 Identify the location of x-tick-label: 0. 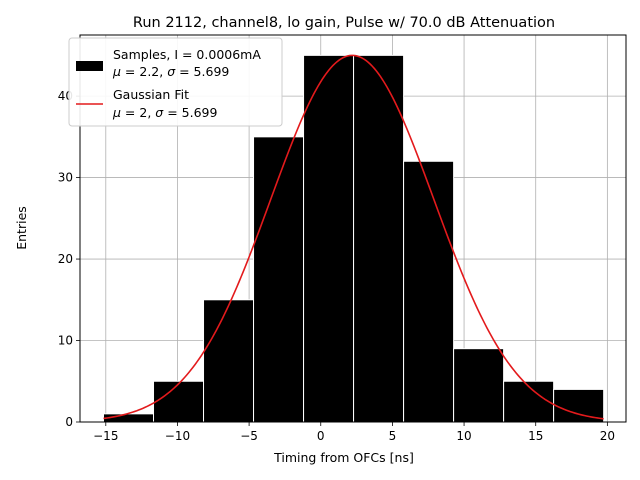
(321, 436).